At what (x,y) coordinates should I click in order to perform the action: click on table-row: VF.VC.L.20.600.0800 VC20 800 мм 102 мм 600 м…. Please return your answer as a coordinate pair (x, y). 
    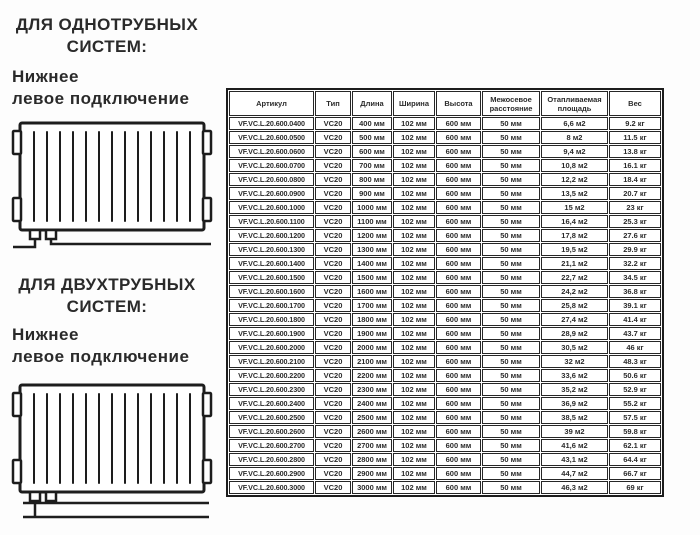
    Looking at the image, I should click on (445, 179).